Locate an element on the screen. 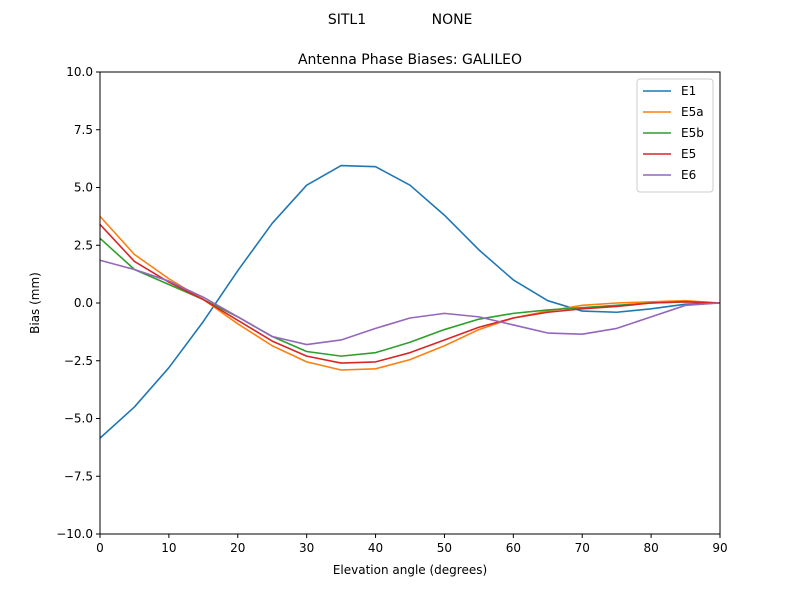 The width and height of the screenshot is (800, 604). legend: E1 E5a E5b E5 E6 is located at coordinates (675, 135).